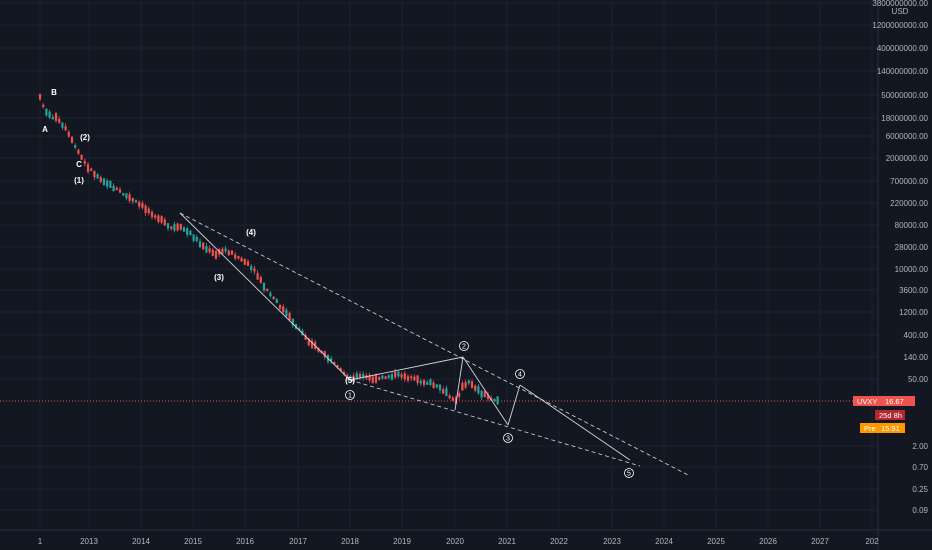 The width and height of the screenshot is (932, 550). Describe the element at coordinates (920, 489) in the screenshot. I see `y-tick-label: 0.25` at that location.